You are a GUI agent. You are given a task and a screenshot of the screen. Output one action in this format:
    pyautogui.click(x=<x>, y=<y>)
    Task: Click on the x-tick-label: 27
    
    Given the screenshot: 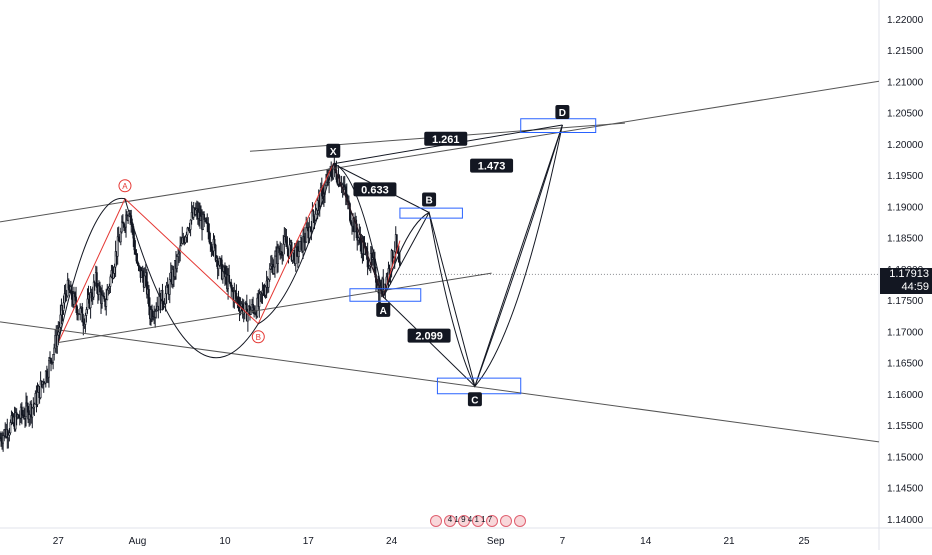 What is the action you would take?
    pyautogui.click(x=59, y=541)
    